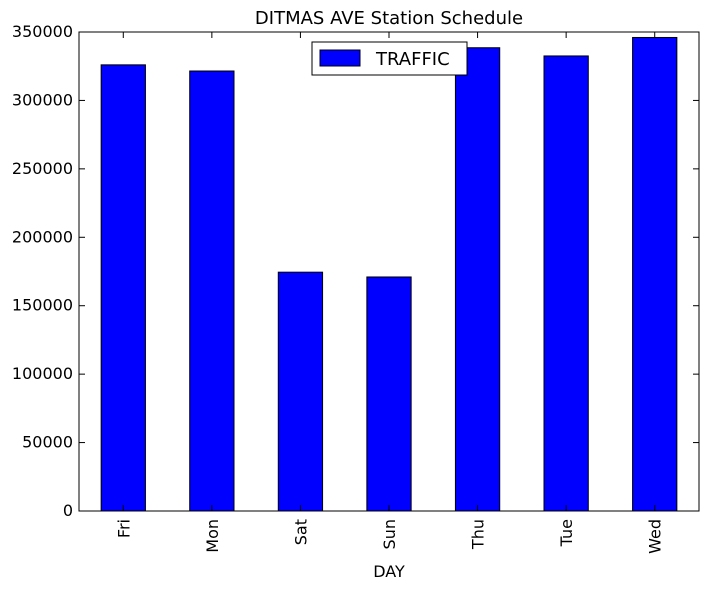  I want to click on y-tick-label: 200000, so click(42, 236).